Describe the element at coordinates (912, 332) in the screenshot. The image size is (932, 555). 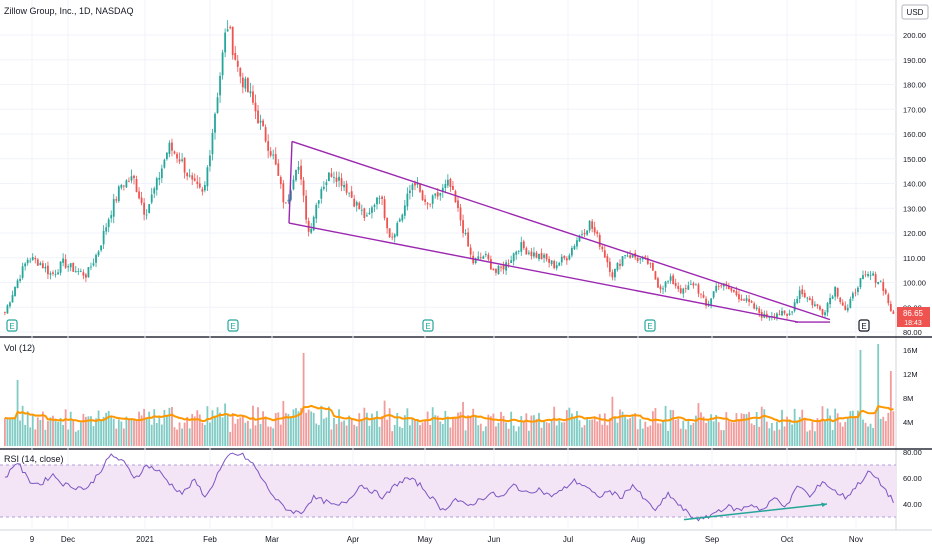
I see `price-tick-label: 80.00` at that location.